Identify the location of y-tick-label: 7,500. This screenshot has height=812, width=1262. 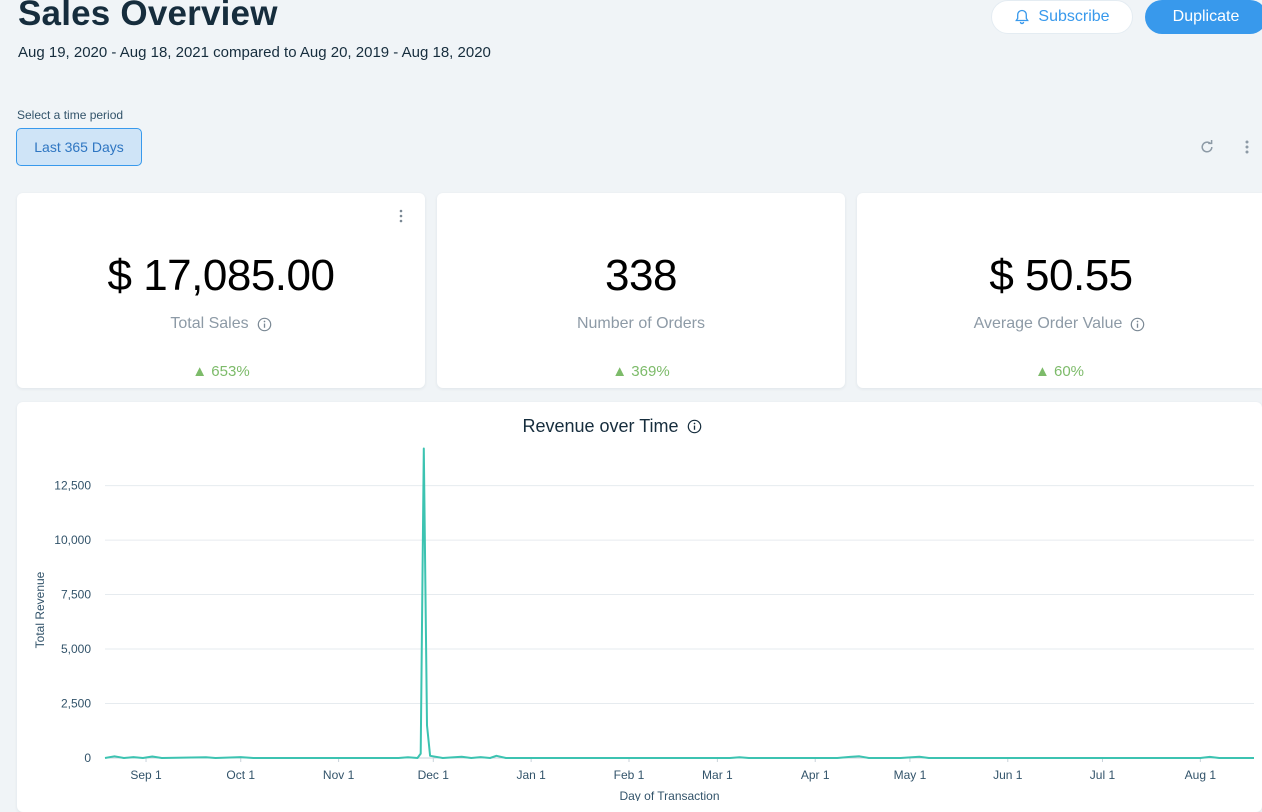
(76, 595).